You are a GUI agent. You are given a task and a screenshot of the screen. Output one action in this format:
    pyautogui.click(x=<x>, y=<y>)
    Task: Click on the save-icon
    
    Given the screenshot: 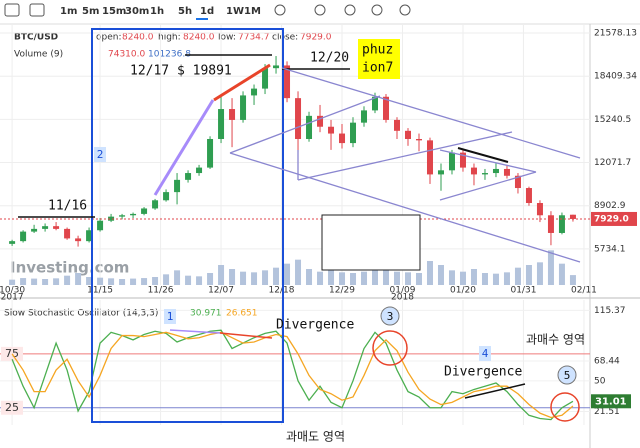 What is the action you would take?
    pyautogui.click(x=350, y=10)
    